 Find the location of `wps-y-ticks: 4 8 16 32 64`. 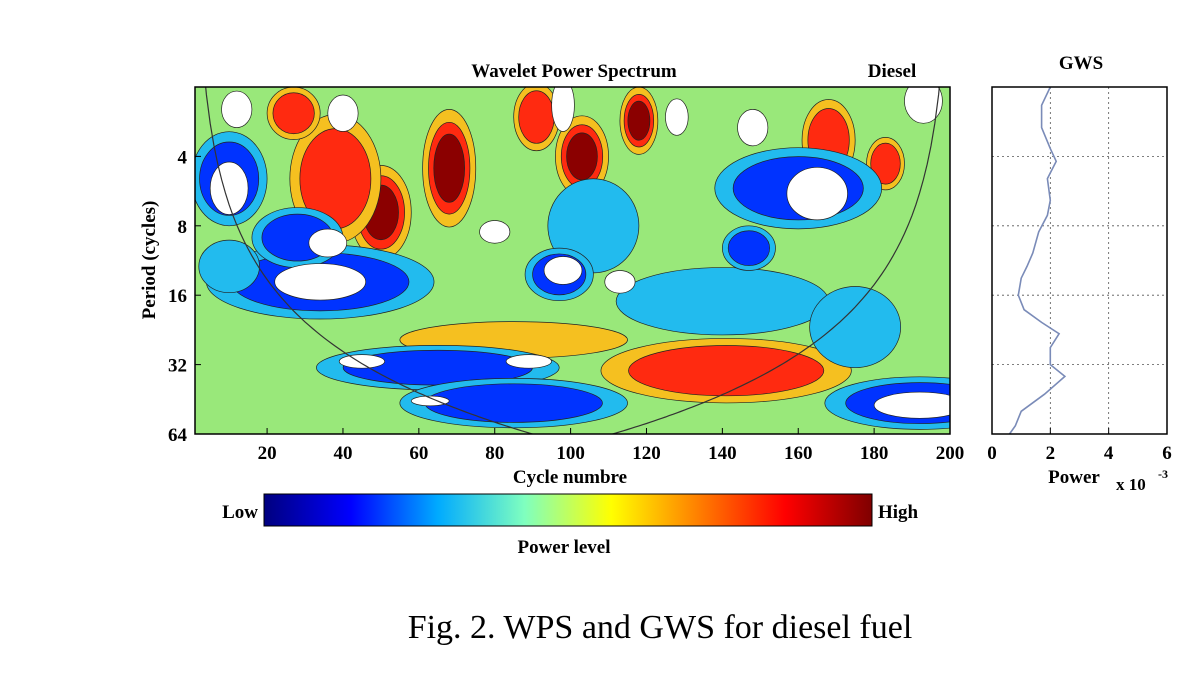

wps-y-ticks: 4 8 16 32 64 is located at coordinates (184, 296).